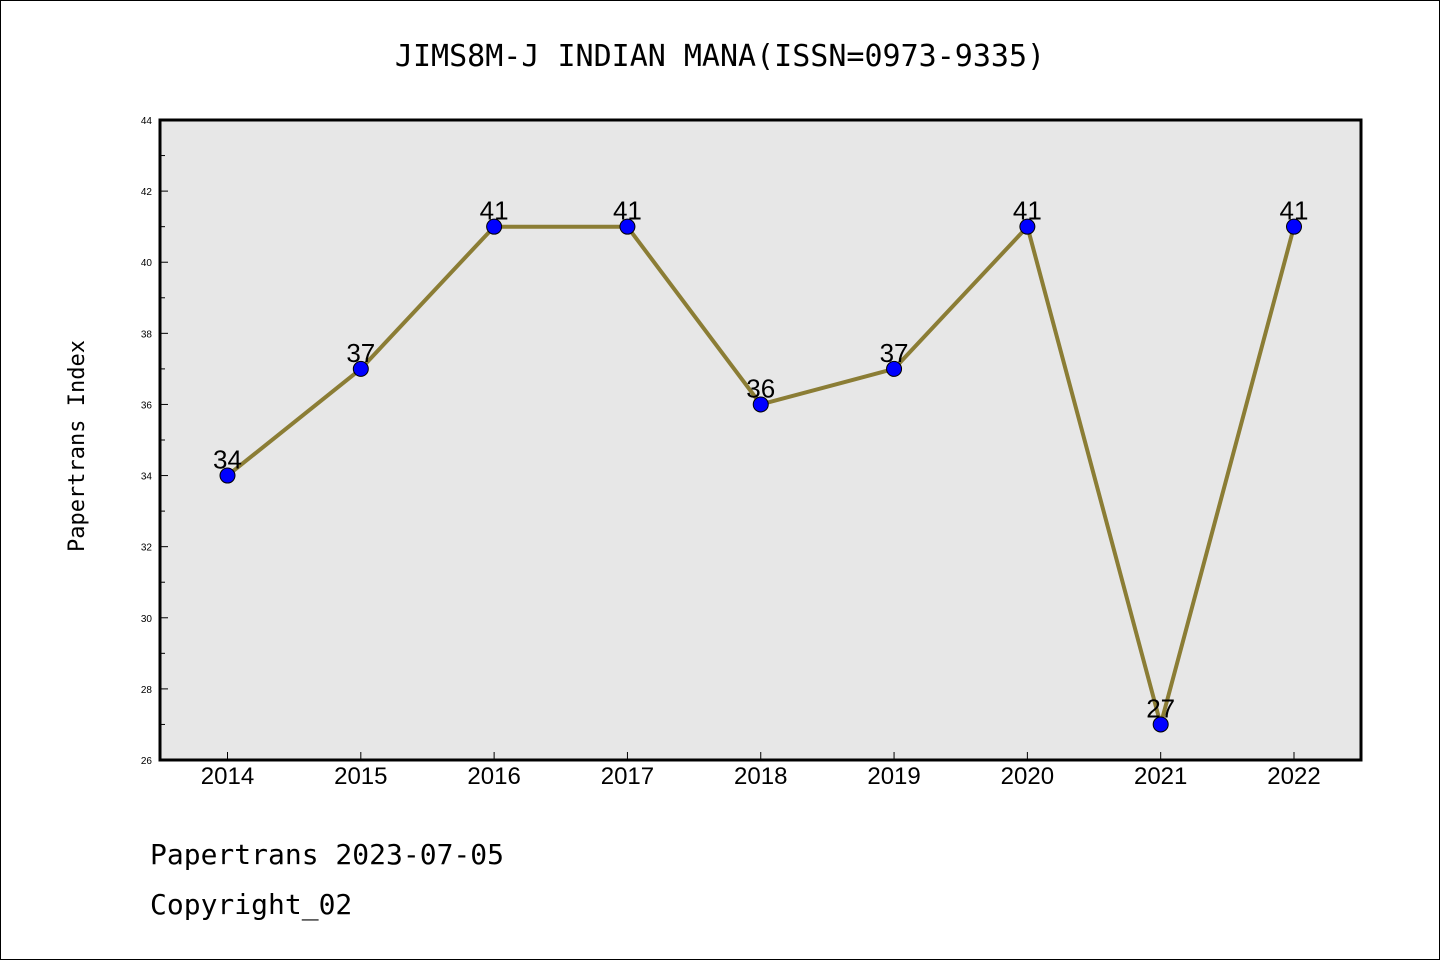  What do you see at coordinates (147, 263) in the screenshot?
I see `y-tick-label: 40` at bounding box center [147, 263].